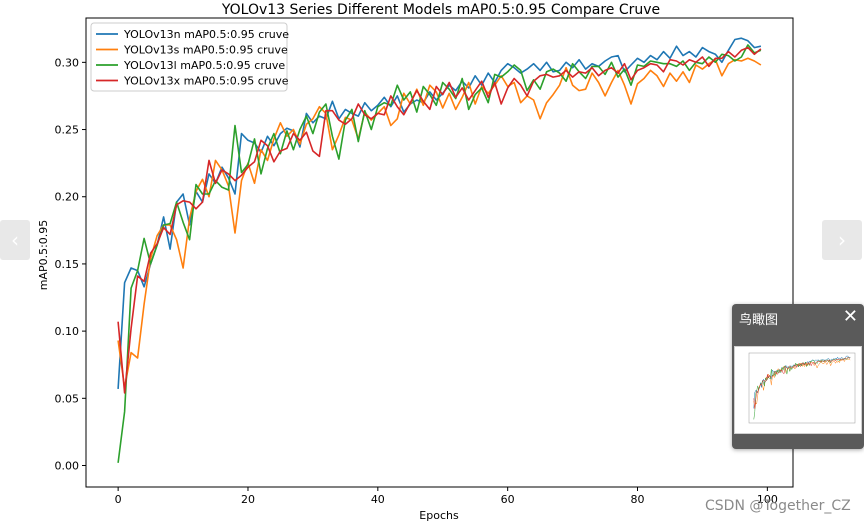 The image size is (864, 522). I want to click on chevron-left-icon: ‹, so click(15, 240).